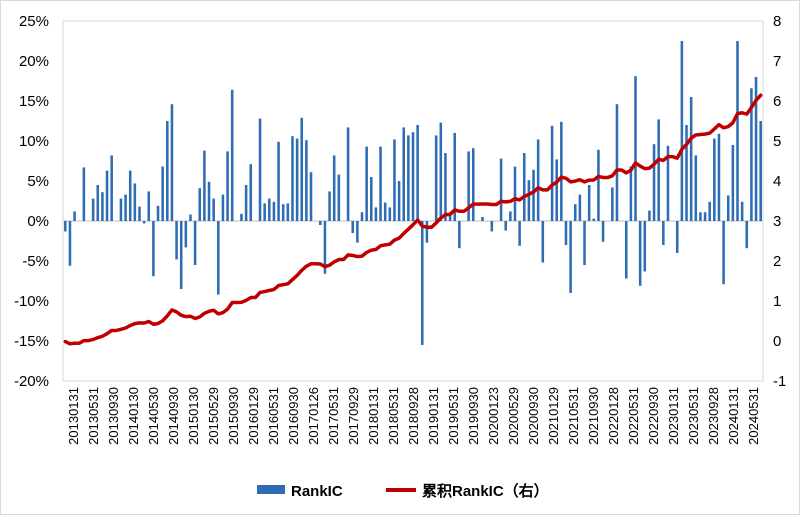  I want to click on legend-swatch-bar, so click(271, 489).